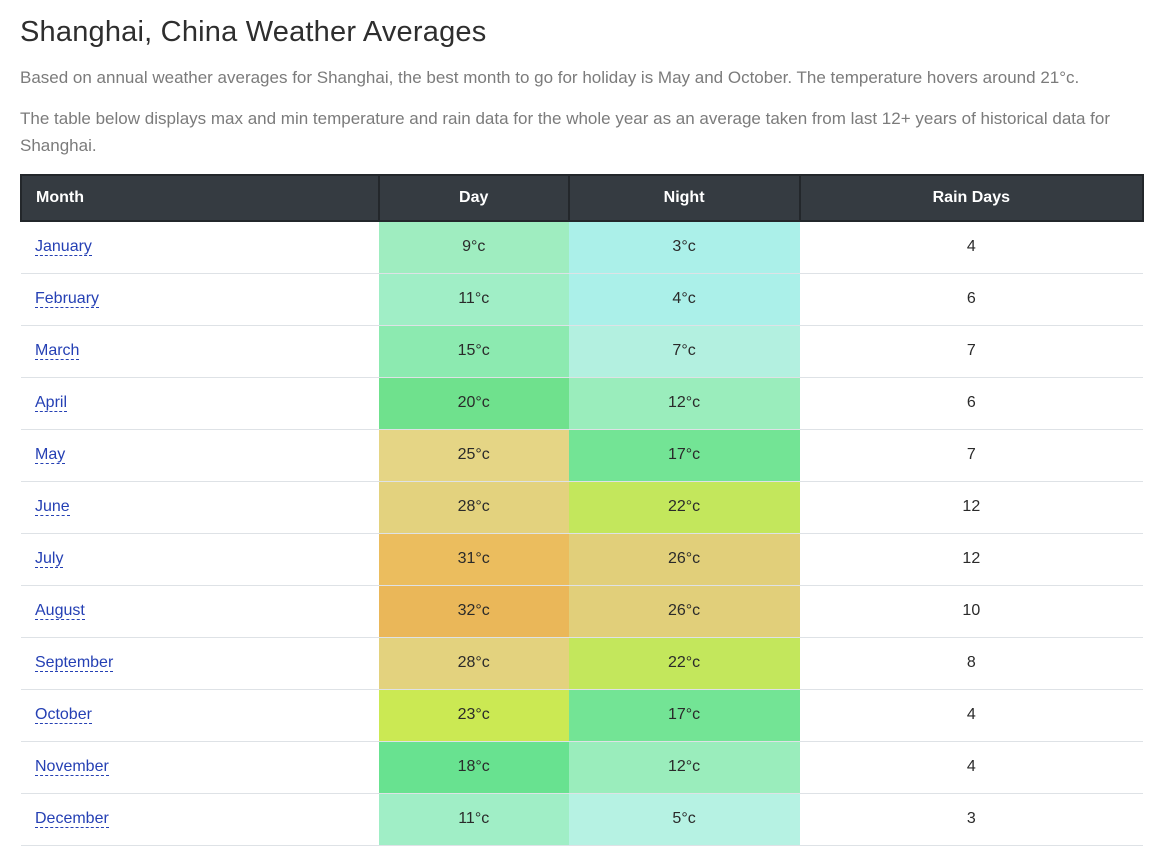 This screenshot has width=1166, height=866. What do you see at coordinates (473, 403) in the screenshot?
I see `day-temp-cell: 20°c` at bounding box center [473, 403].